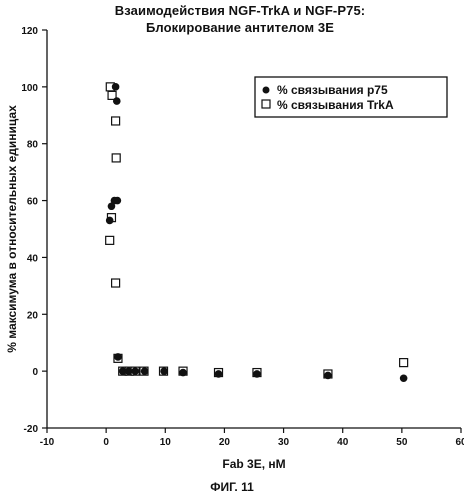 This screenshot has height=499, width=464. I want to click on y-tick-label: -20, so click(31, 429).